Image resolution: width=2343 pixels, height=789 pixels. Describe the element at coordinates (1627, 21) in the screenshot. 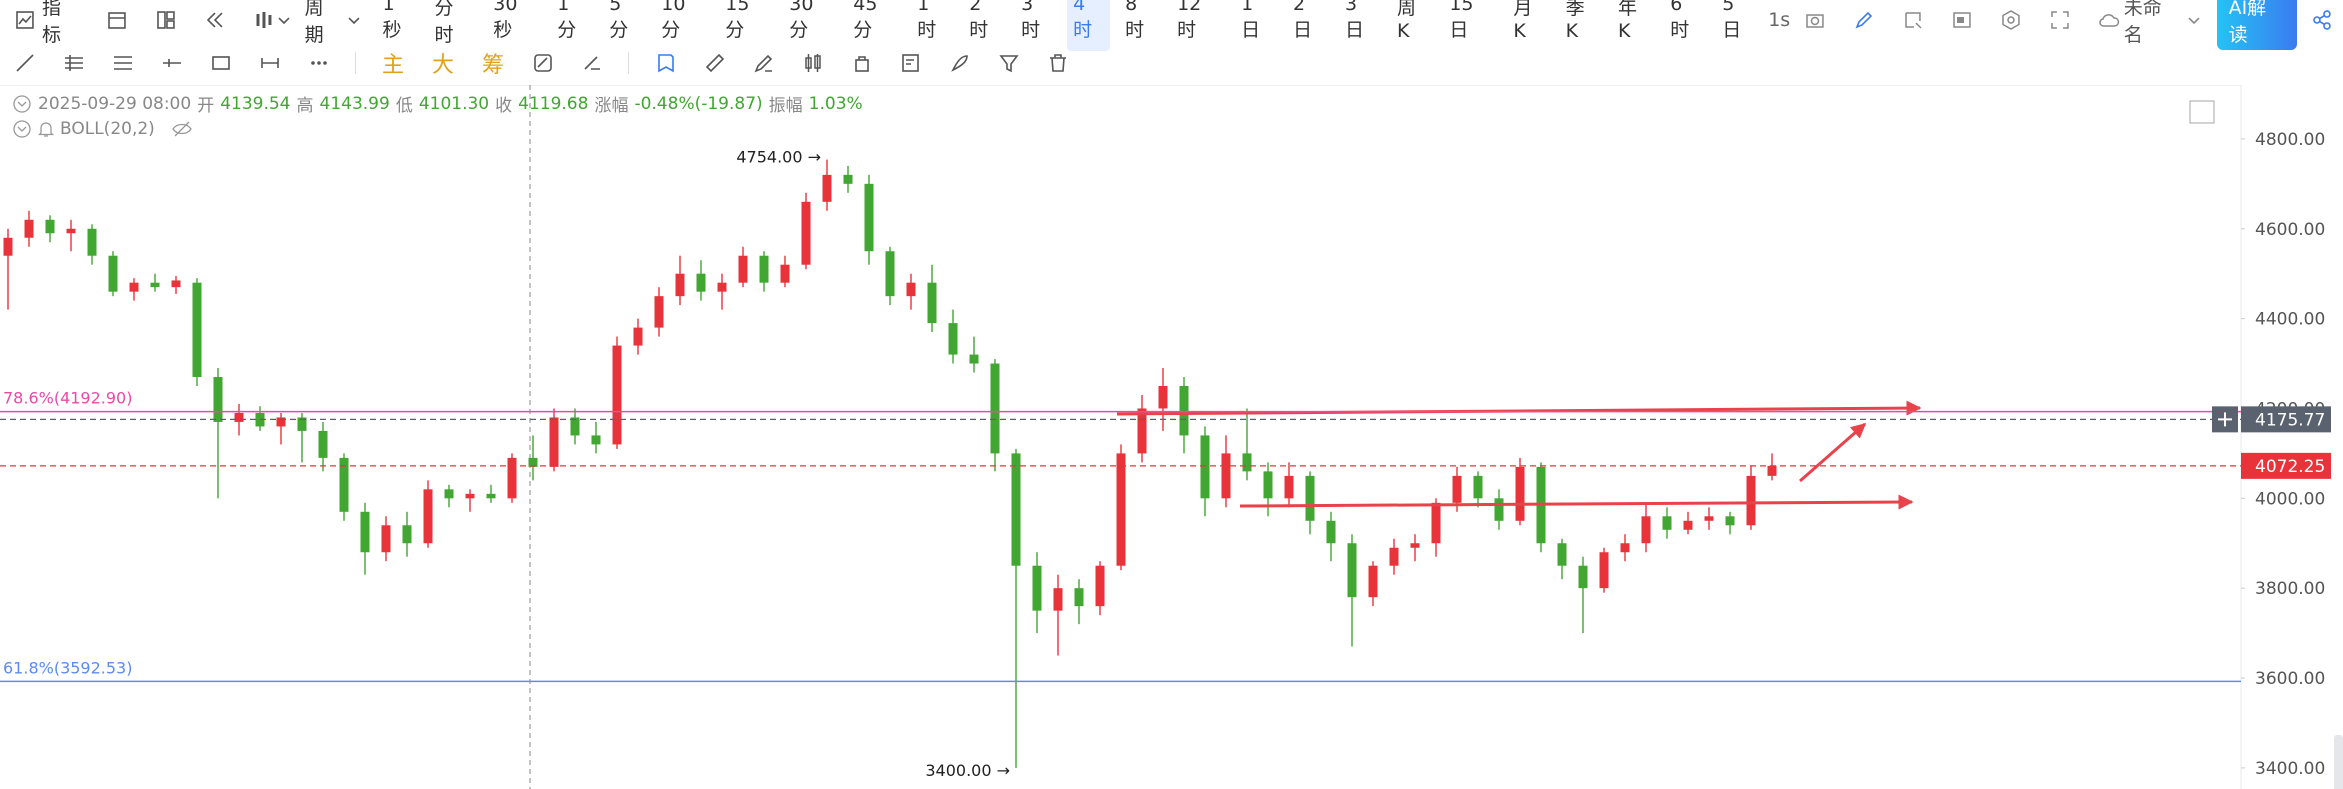

I see `interval-button: 年K` at that location.